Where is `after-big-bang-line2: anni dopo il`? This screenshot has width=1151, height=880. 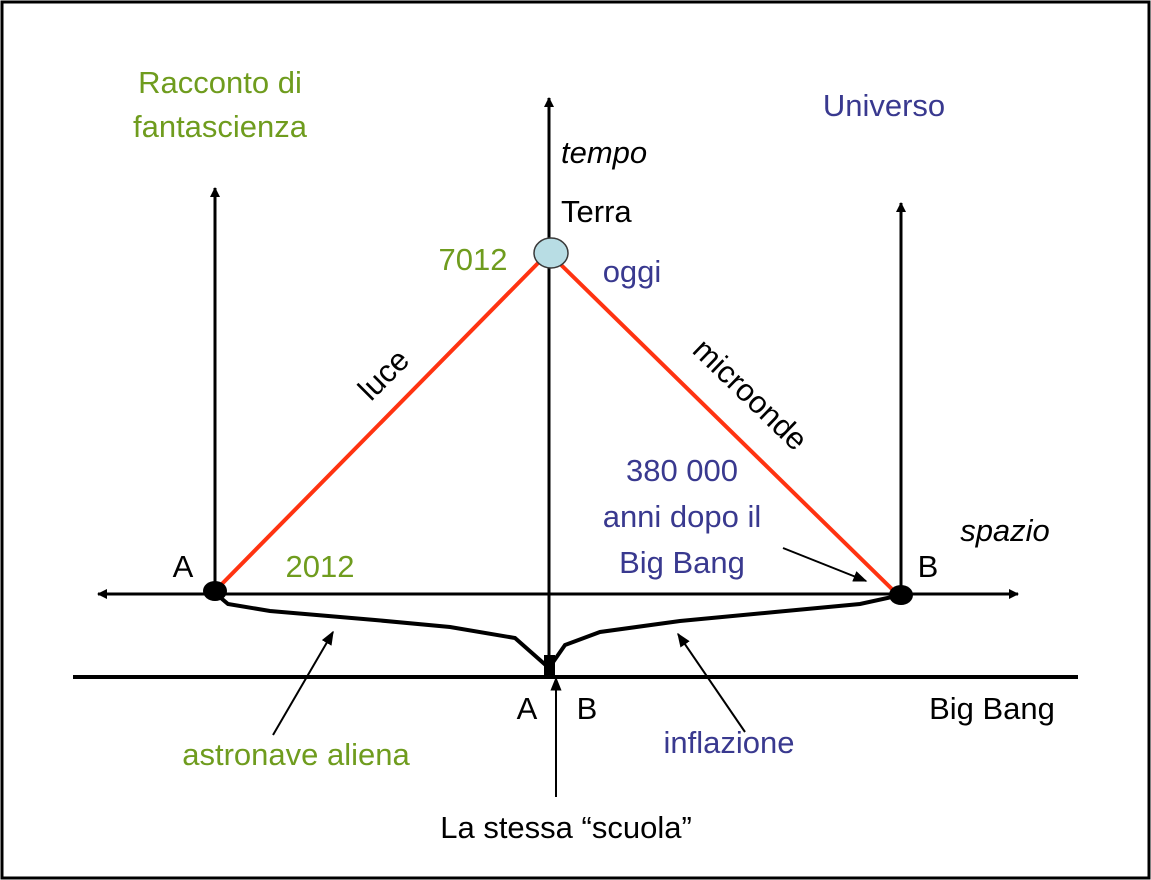
after-big-bang-line2: anni dopo il is located at coordinates (682, 516).